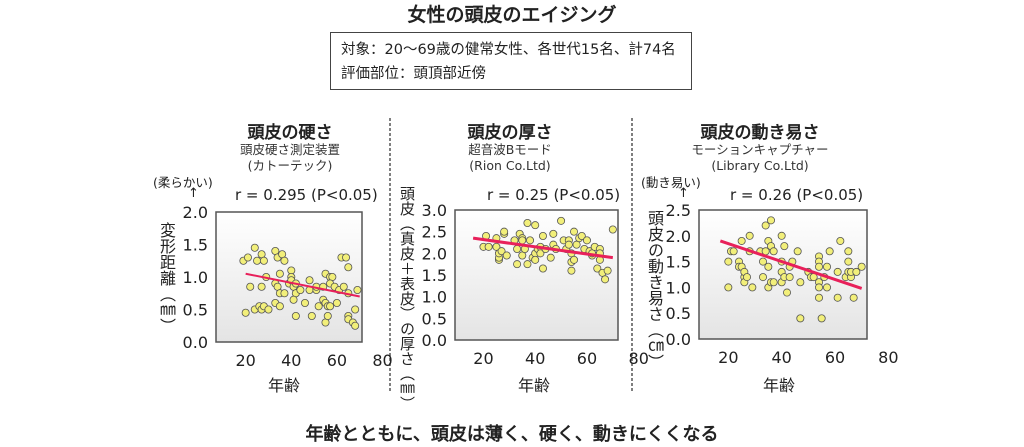 This screenshot has height=447, width=1024. I want to click on panel-2-correlation: r = 0.25 (P<0.05), so click(554, 195).